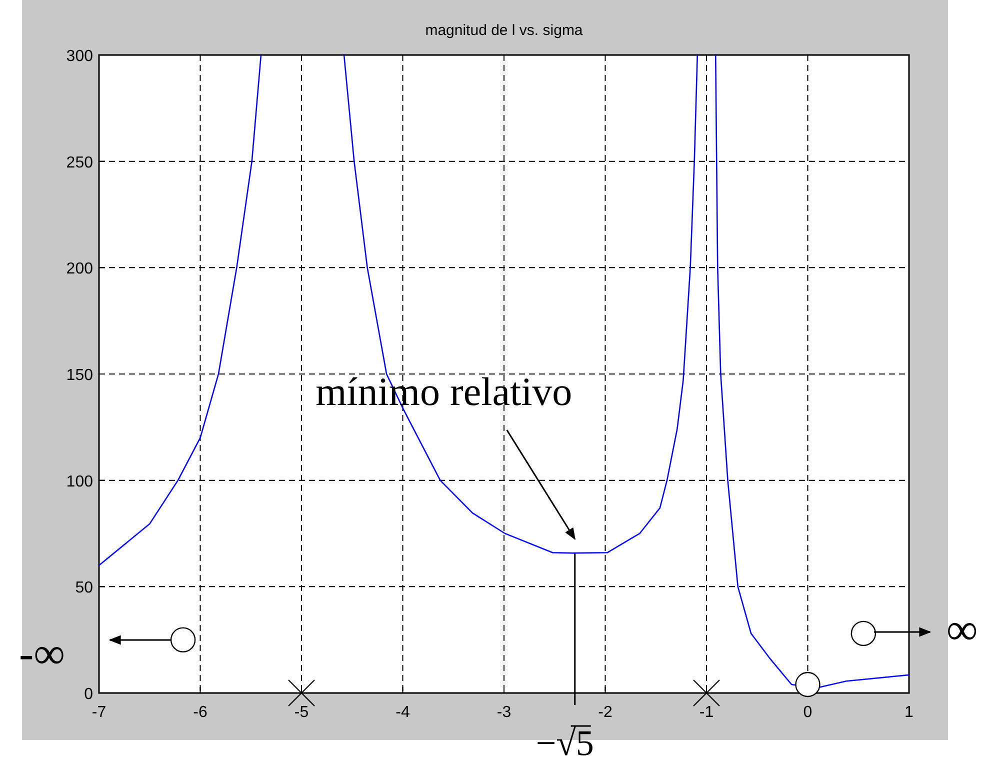 The height and width of the screenshot is (758, 991). Describe the element at coordinates (706, 712) in the screenshot. I see `x-tick-label: -1` at that location.